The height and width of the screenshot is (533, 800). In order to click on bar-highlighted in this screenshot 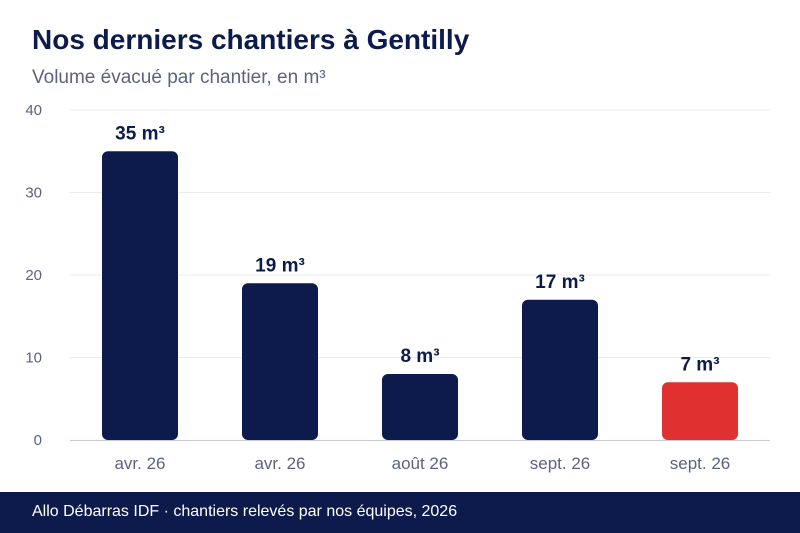, I will do `click(700, 411)`.